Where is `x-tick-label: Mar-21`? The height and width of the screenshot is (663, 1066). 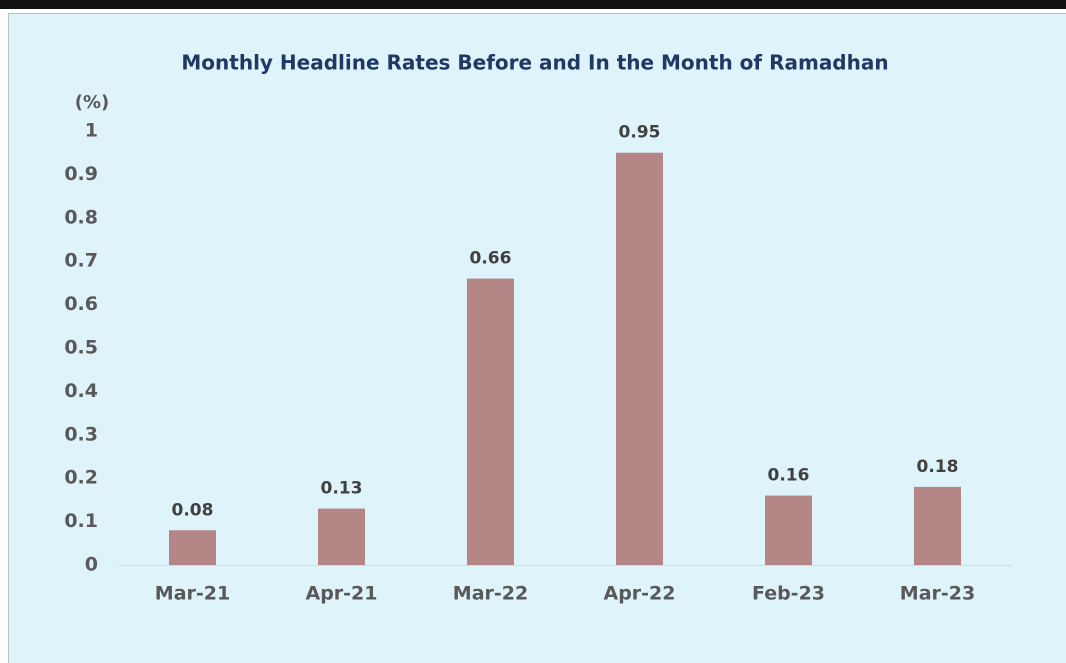 x-tick-label: Mar-21 is located at coordinates (192, 594).